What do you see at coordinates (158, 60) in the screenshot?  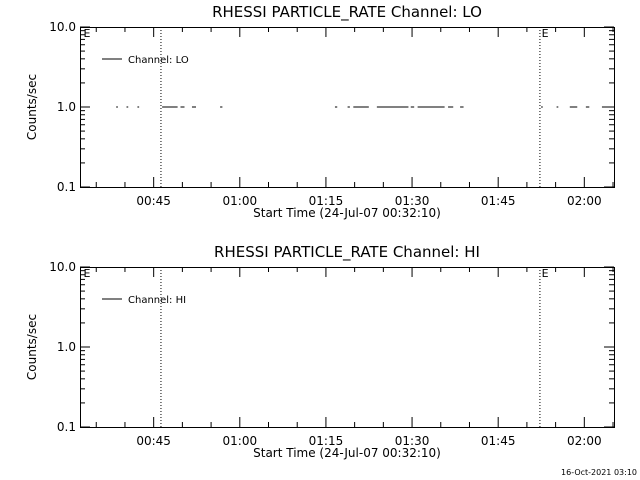 I see `legend-label: Channel: LO` at bounding box center [158, 60].